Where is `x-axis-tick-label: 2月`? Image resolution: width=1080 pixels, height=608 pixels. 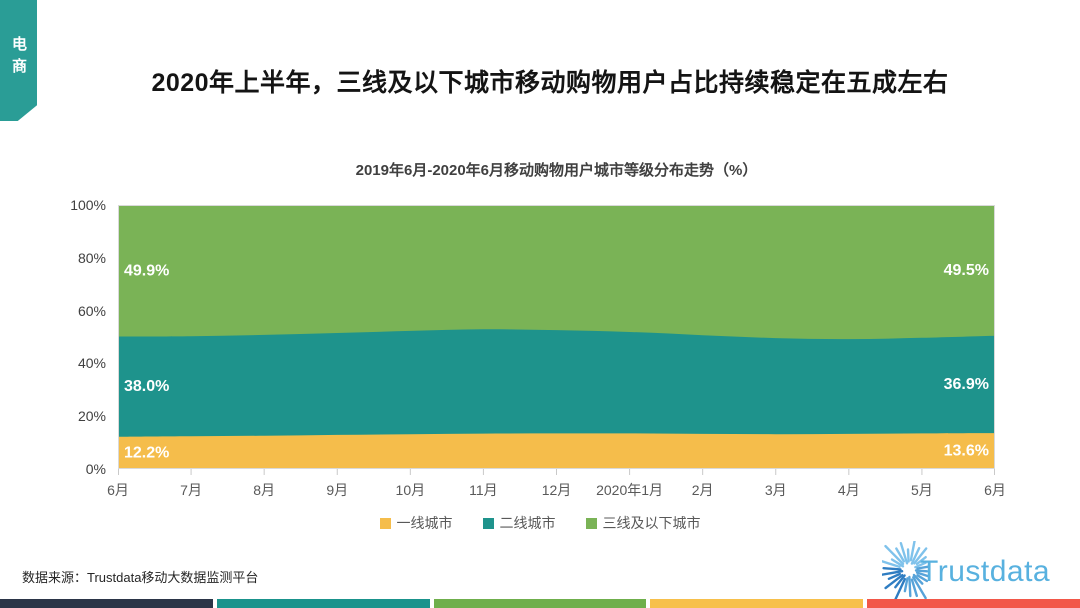
x-axis-tick-label: 2月 is located at coordinates (702, 490).